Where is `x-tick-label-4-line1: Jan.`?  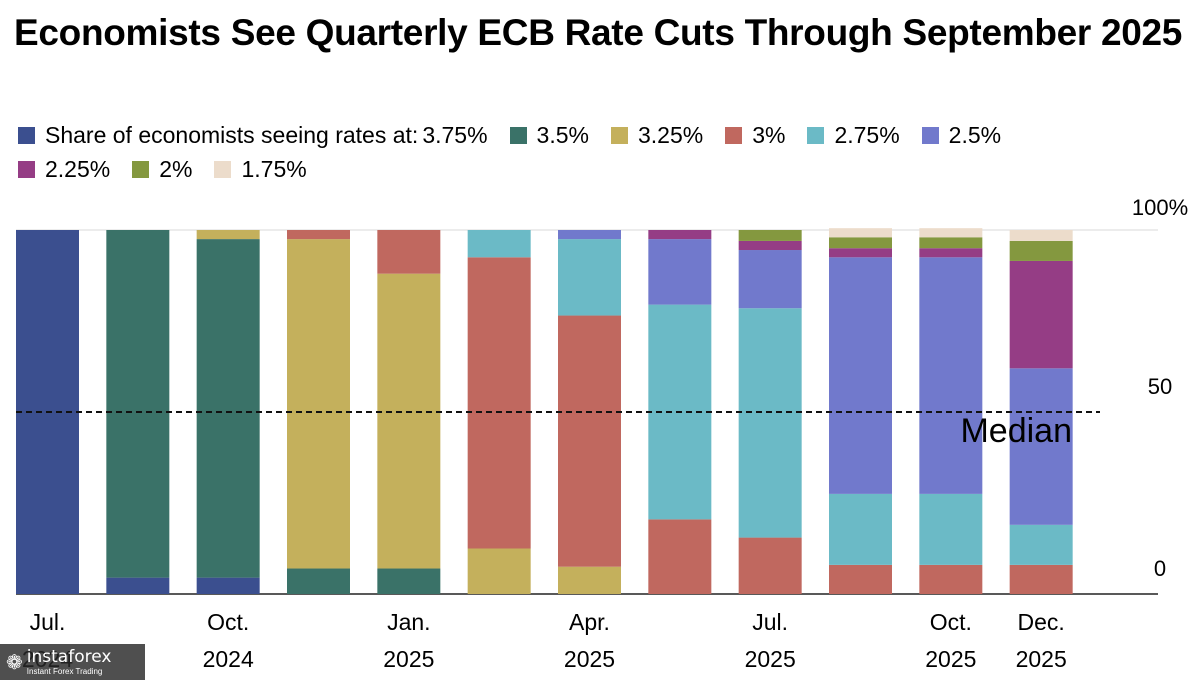 x-tick-label-4-line1: Jan. is located at coordinates (408, 622).